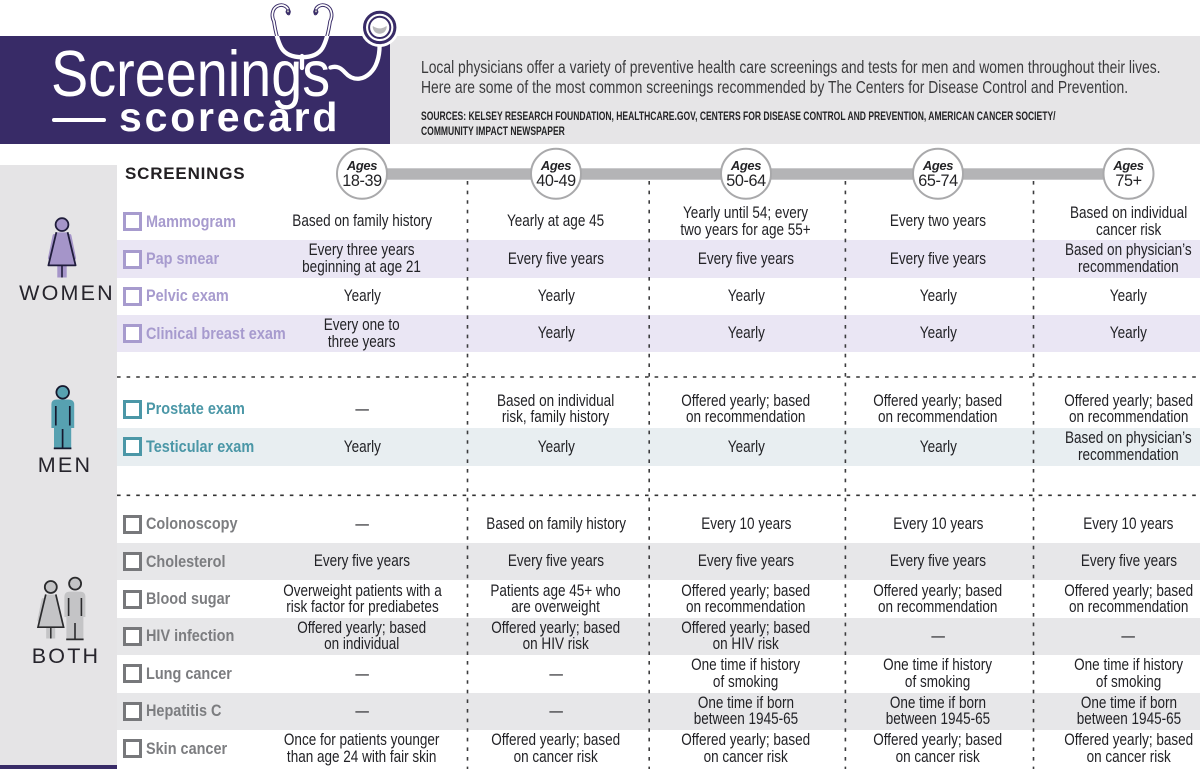 The width and height of the screenshot is (1200, 769). Describe the element at coordinates (362, 181) in the screenshot. I see `svg-text: 18-39` at that location.